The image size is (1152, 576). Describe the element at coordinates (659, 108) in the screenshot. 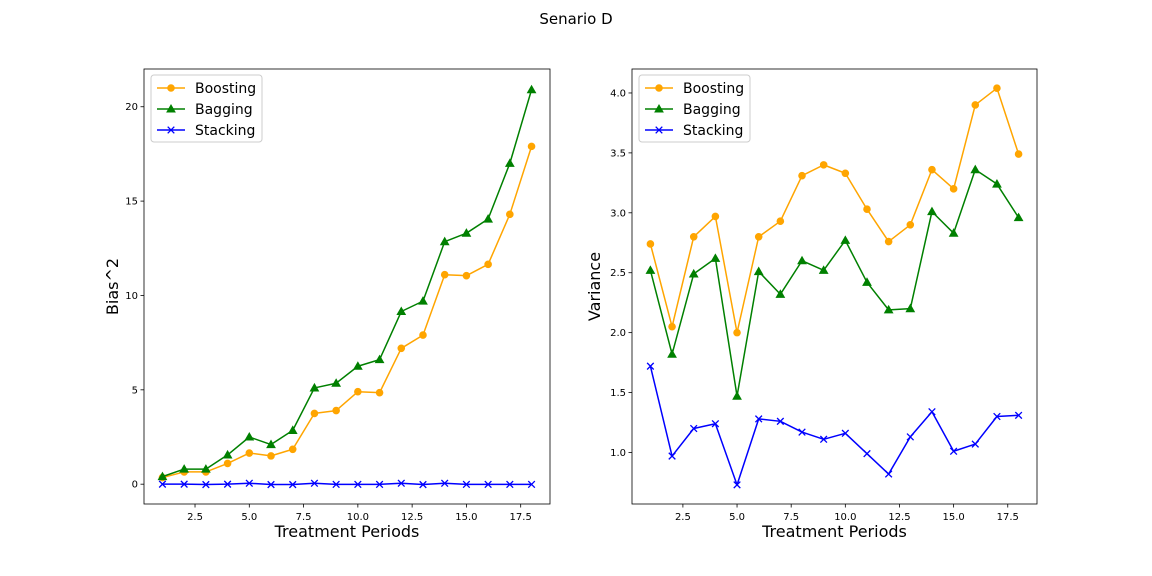

I see `variance-legend-marker-bagging` at that location.